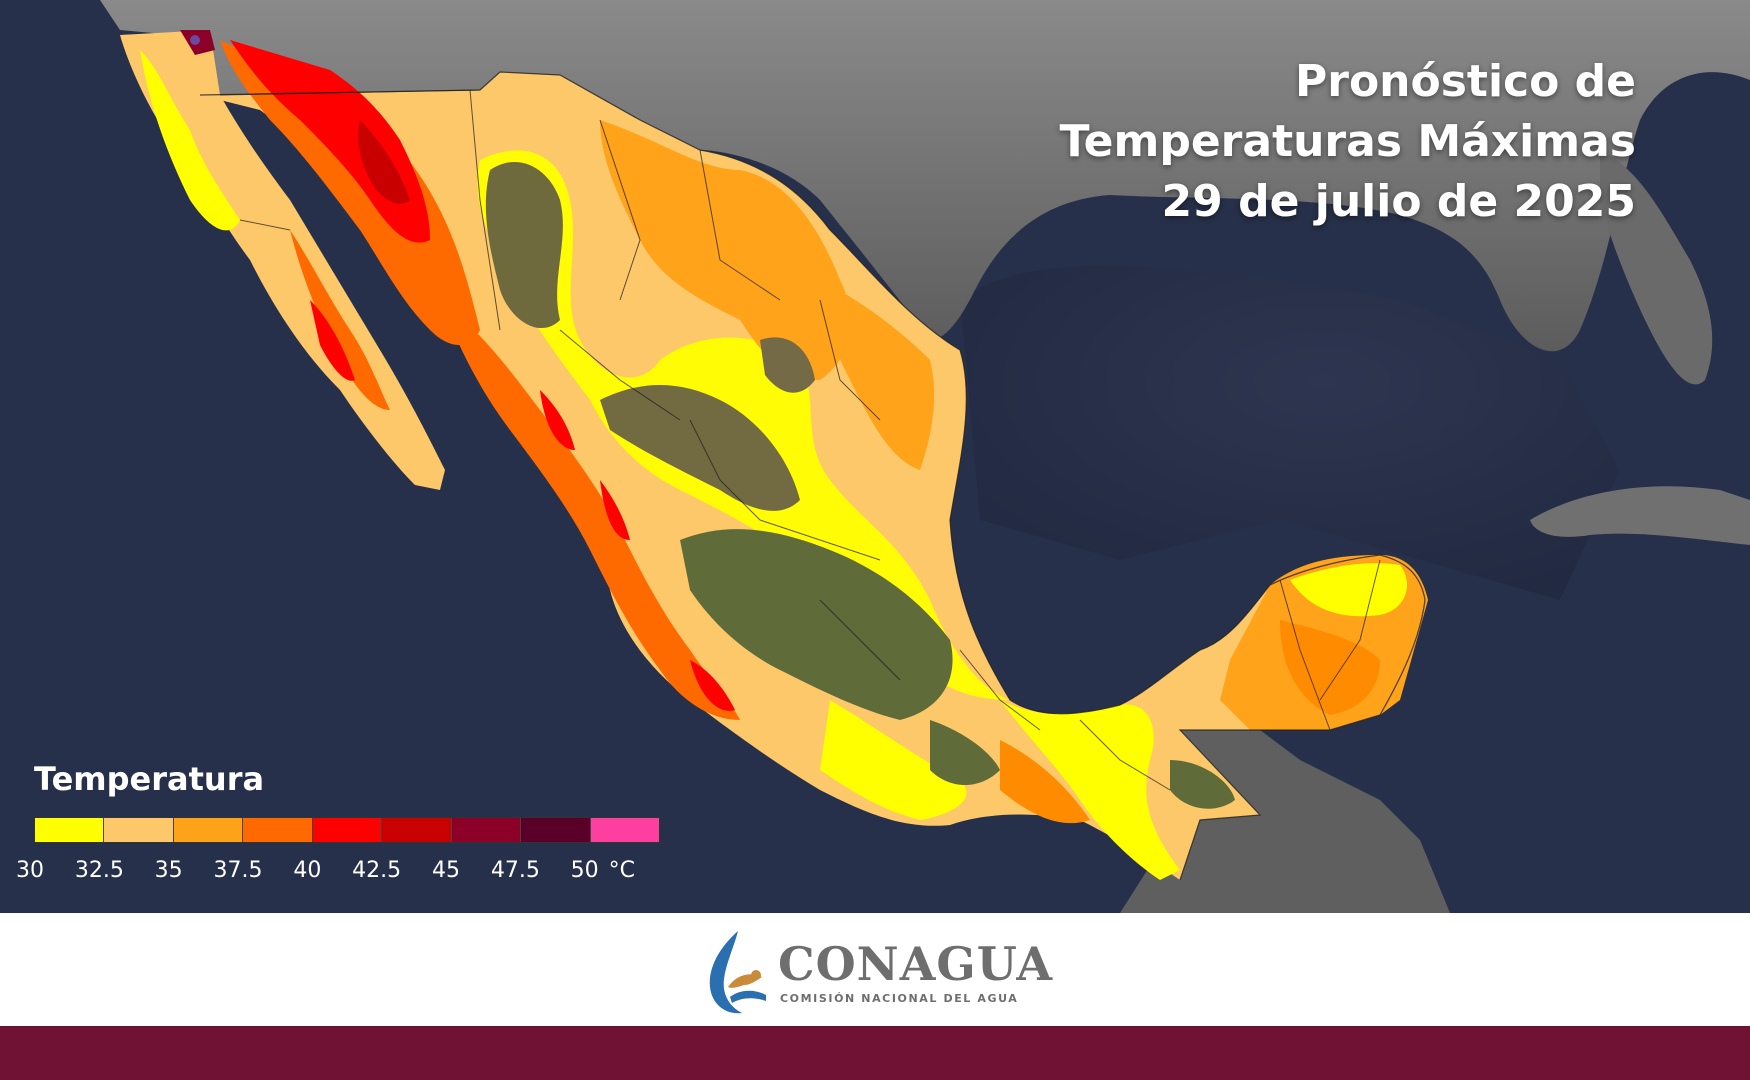 Image resolution: width=1750 pixels, height=1080 pixels. Describe the element at coordinates (1290, 432) in the screenshot. I see `gulf-of-mexico` at that location.